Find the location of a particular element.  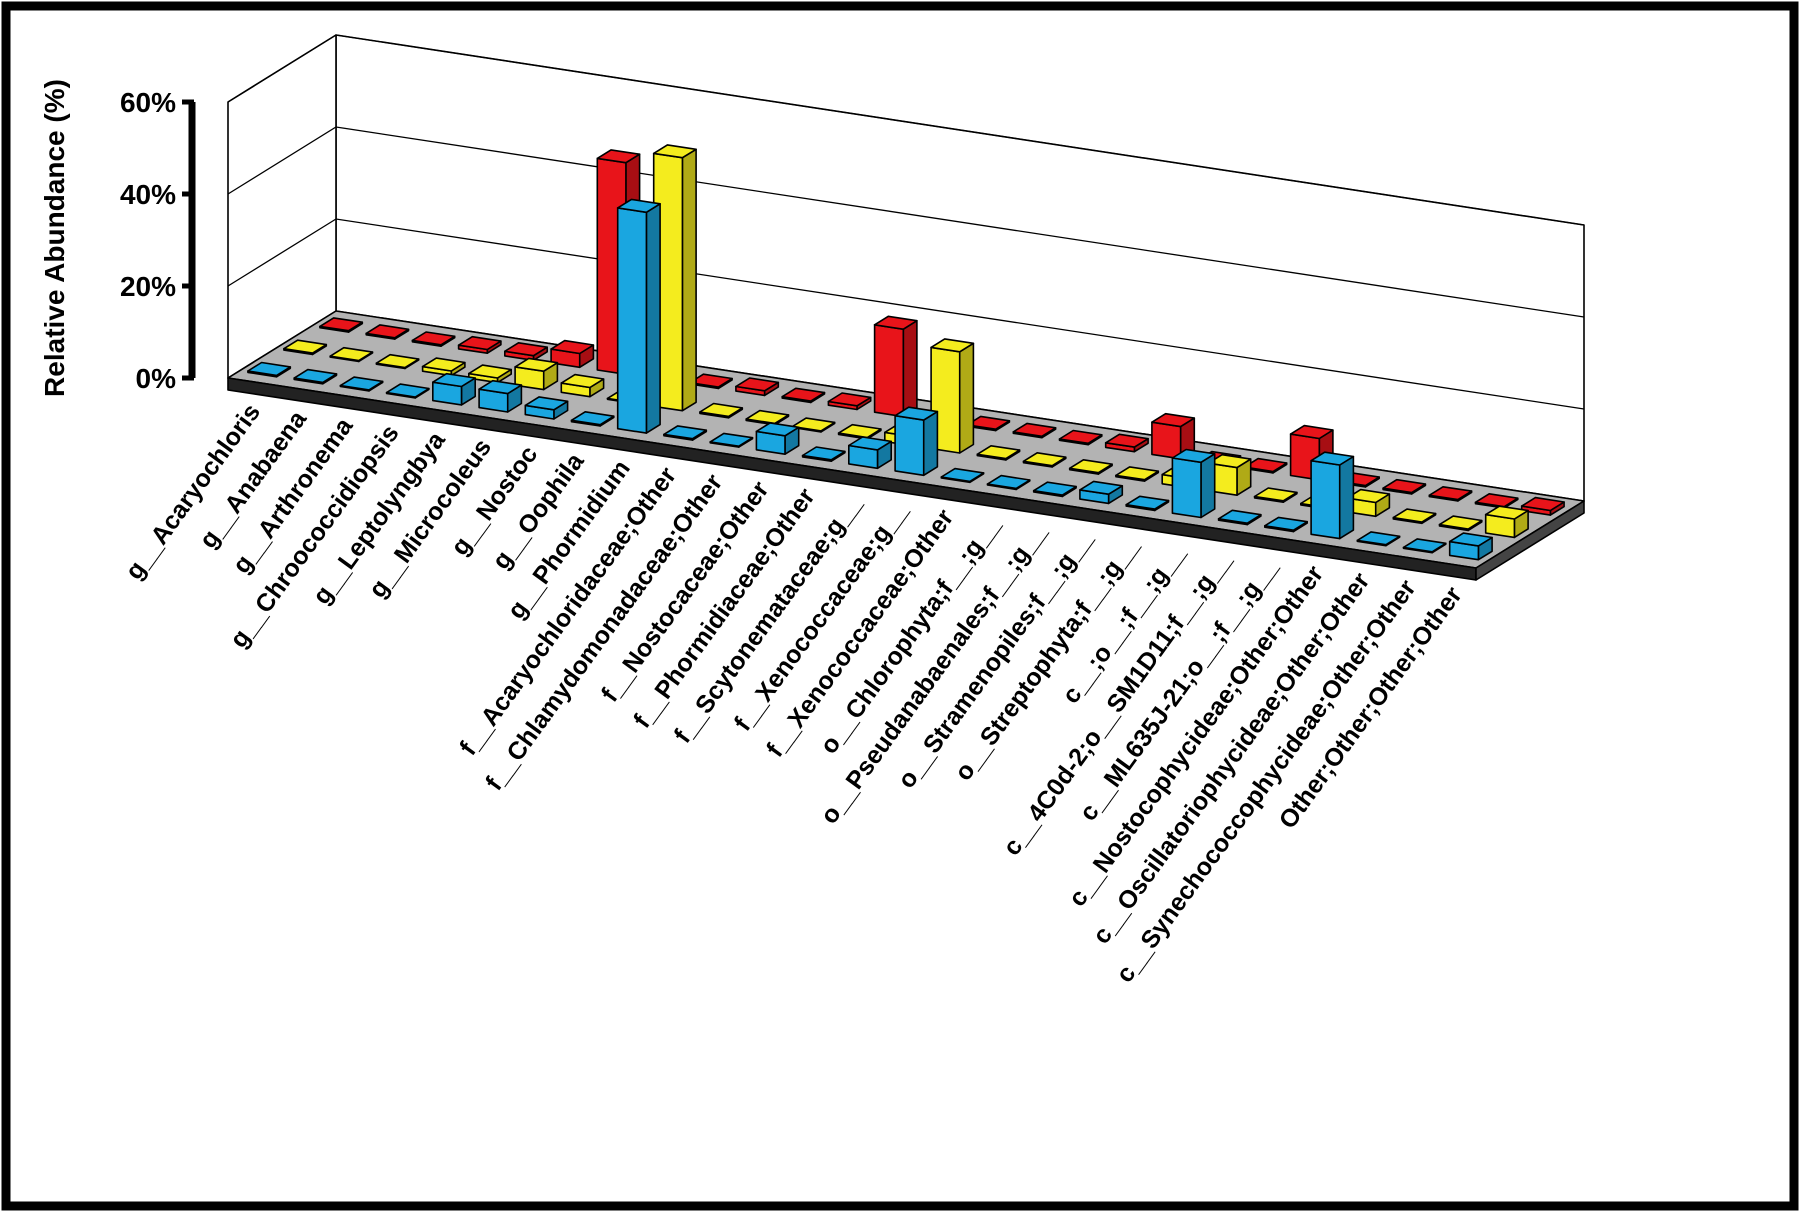

y-tick-label: 20% is located at coordinates (148, 286).